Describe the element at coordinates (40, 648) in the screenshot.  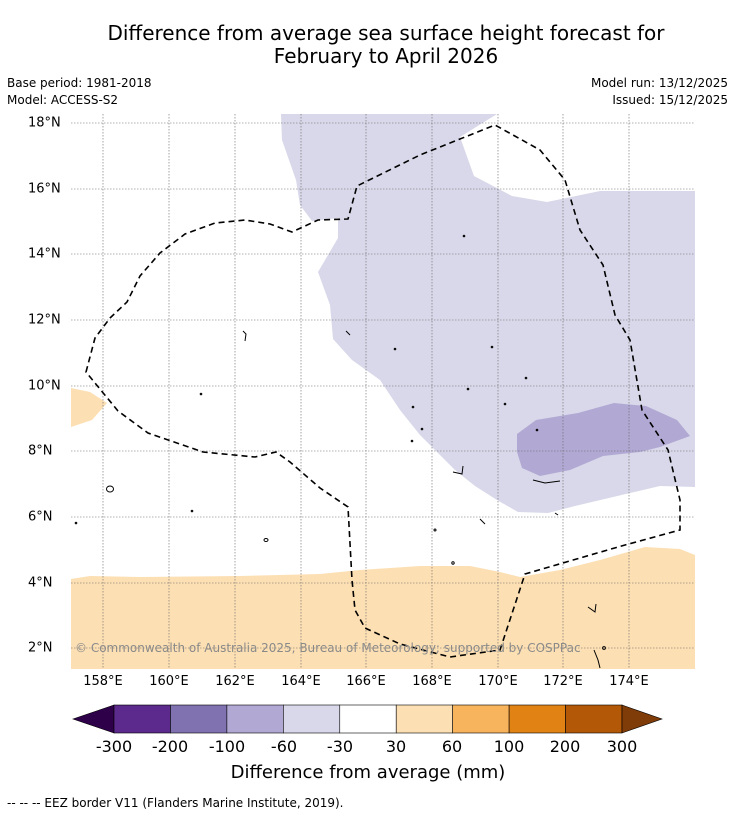
I see `lat-tick-label: 2°N` at that location.